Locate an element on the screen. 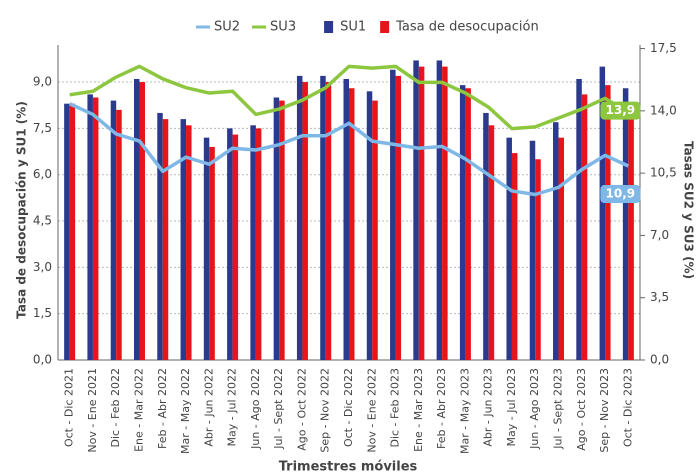 This screenshot has width=696, height=473. x-tick-label: Nov - Ene 2021 is located at coordinates (92, 410).